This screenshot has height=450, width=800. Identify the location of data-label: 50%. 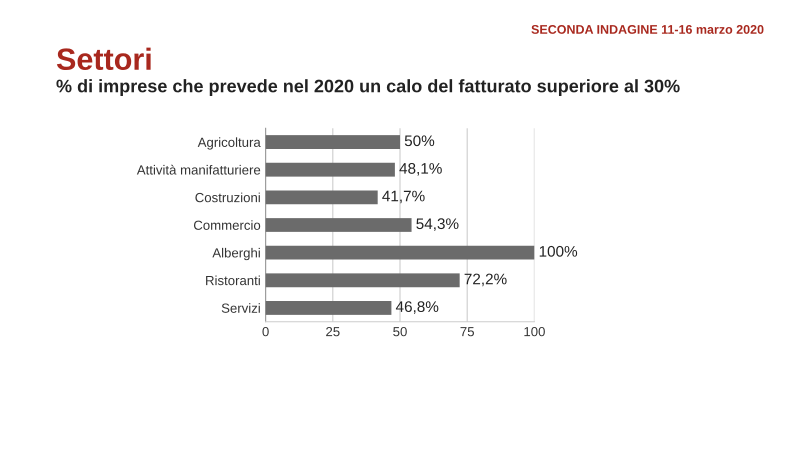
(419, 140).